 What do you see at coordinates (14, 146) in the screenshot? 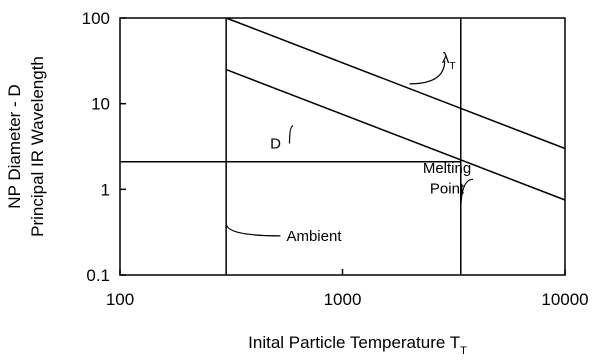
I see `y-axis-title-line-1: NP Diameter - D` at bounding box center [14, 146].